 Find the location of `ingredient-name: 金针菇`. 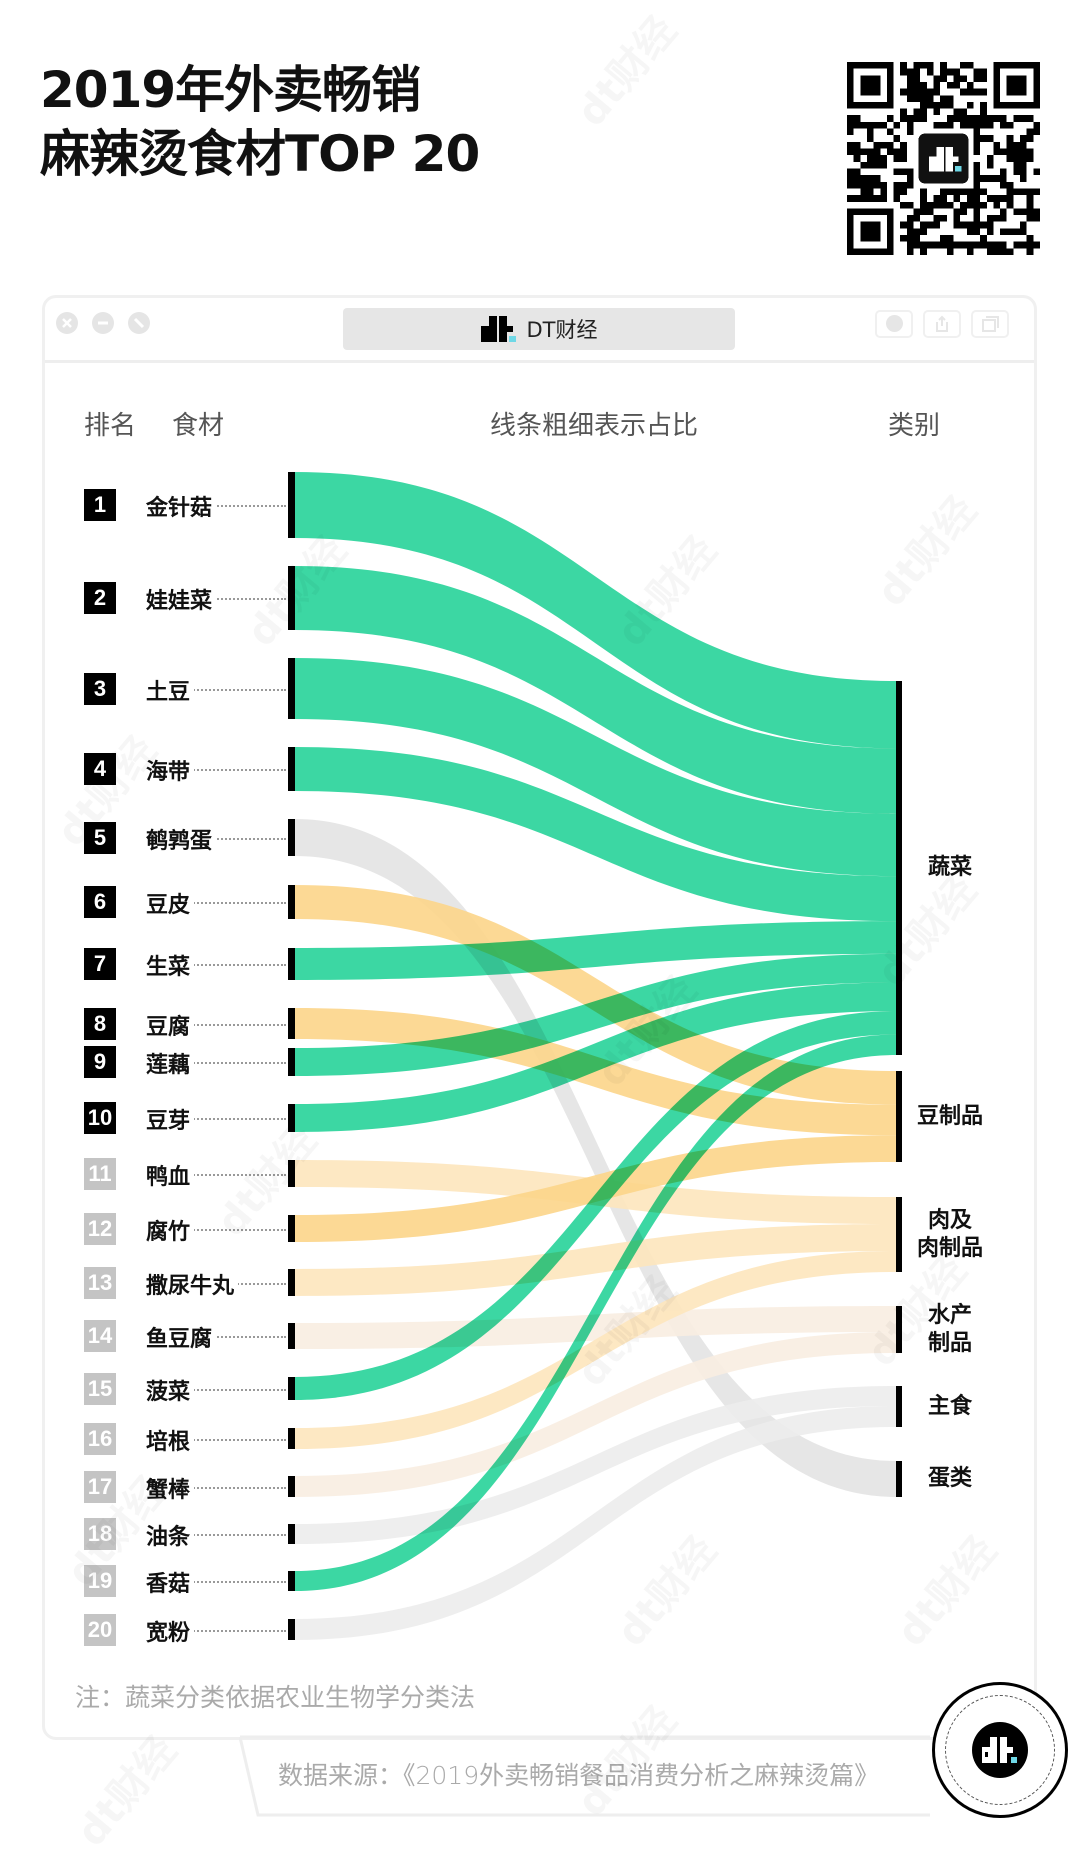

ingredient-name: 金针菇 is located at coordinates (181, 506).